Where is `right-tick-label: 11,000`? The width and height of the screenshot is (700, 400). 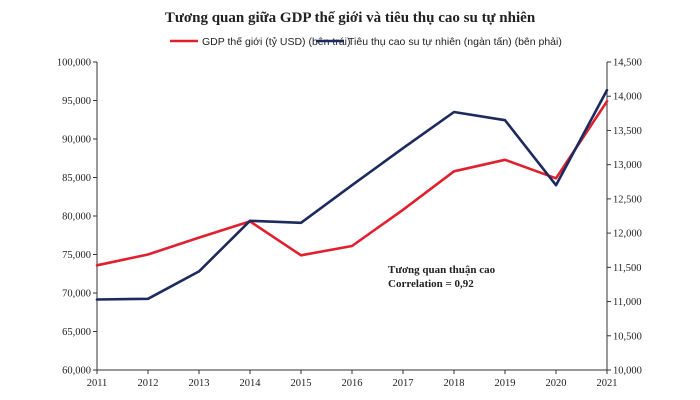
right-tick-label: 11,000 is located at coordinates (627, 302).